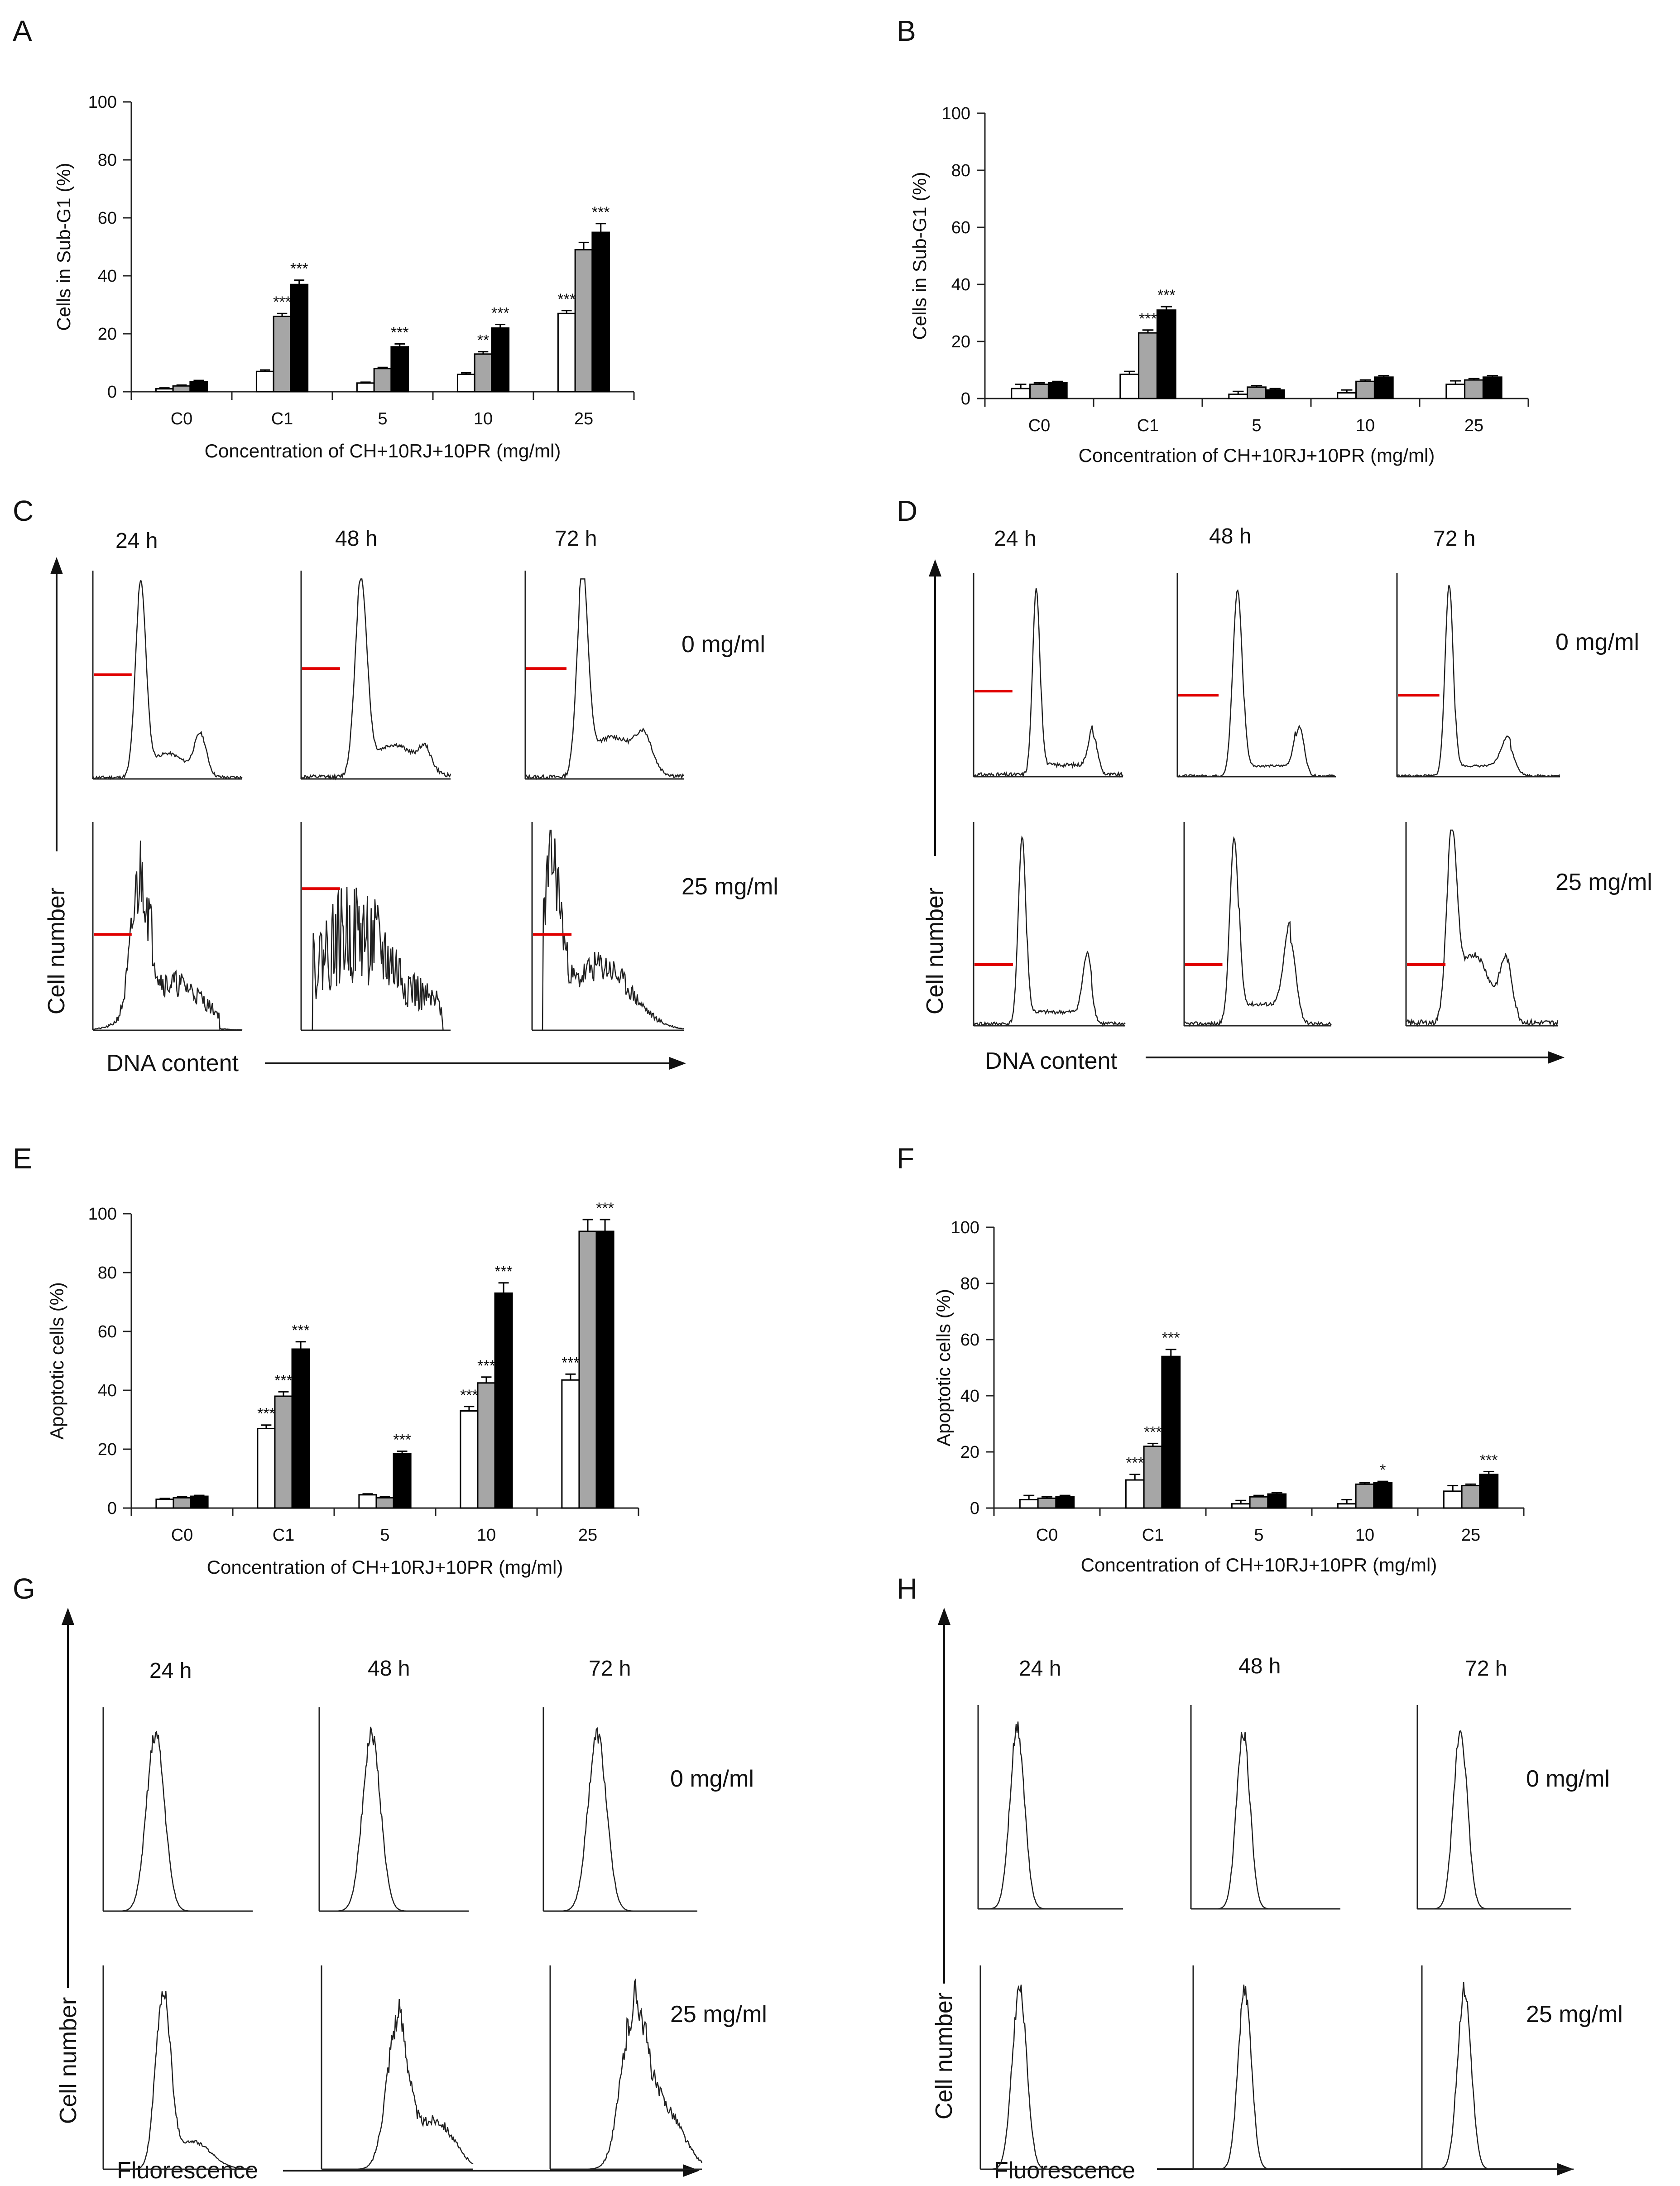 Image resolution: width=1680 pixels, height=2186 pixels. Describe the element at coordinates (965, 1227) in the screenshot. I see `y-tick-label: 100` at that location.